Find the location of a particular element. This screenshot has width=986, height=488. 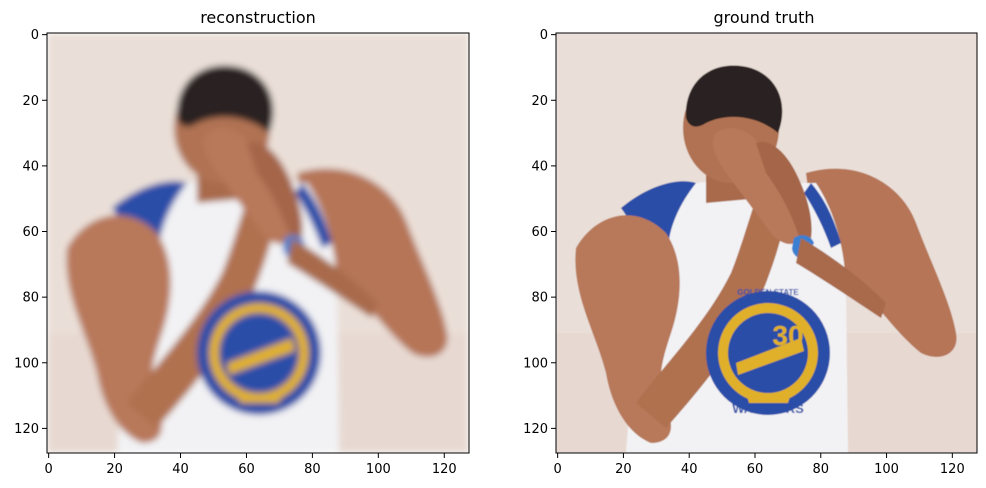

ground-truth-y-tick-label: 40 is located at coordinates (539, 166).